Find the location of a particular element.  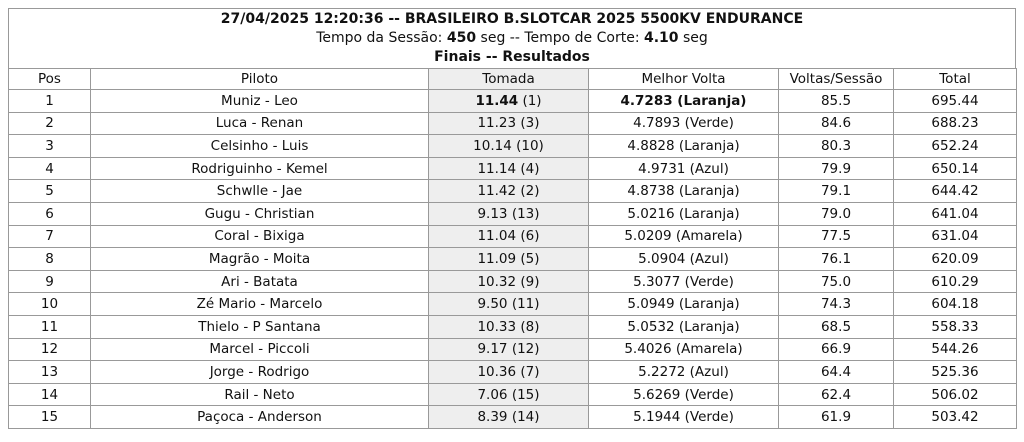

laps: 75.0 is located at coordinates (836, 281).